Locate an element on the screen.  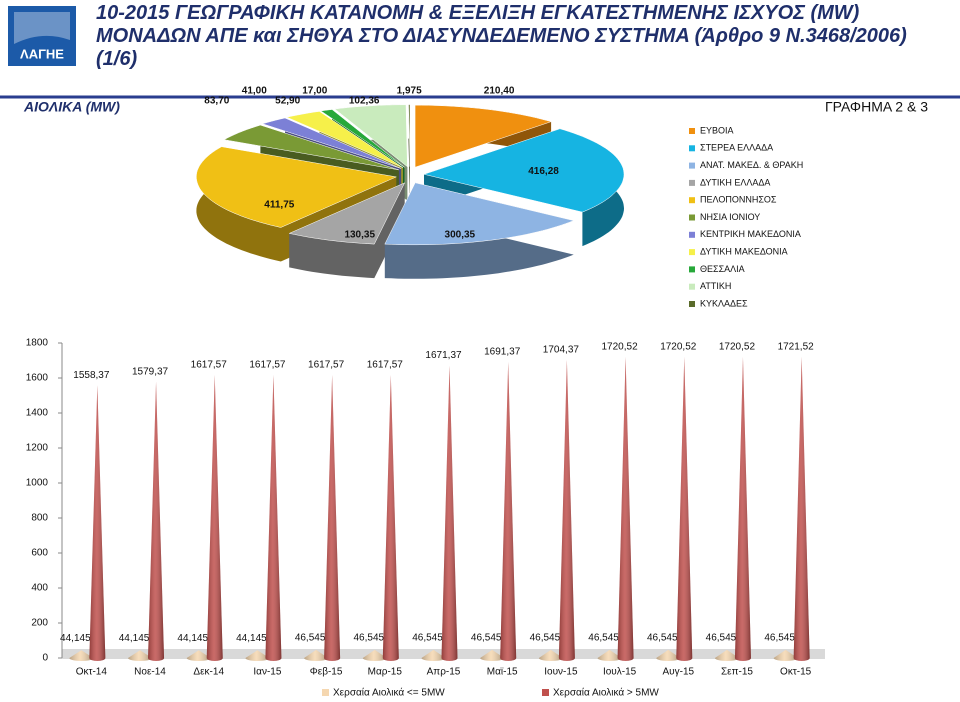
y-tick-label: 0 is located at coordinates (45, 658).